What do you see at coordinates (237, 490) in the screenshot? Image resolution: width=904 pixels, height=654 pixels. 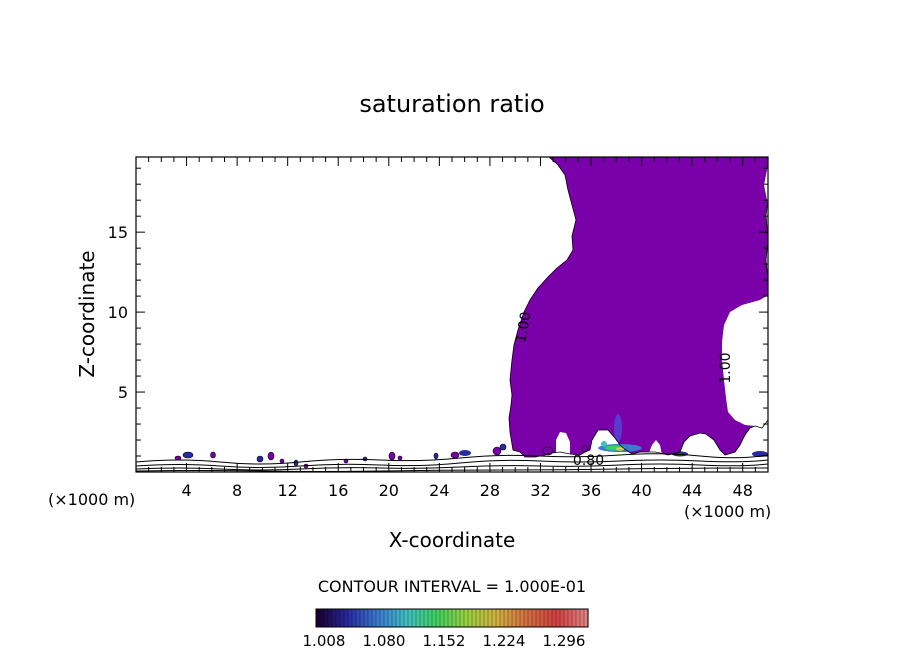 I see `x-tick-label: 8` at bounding box center [237, 490].